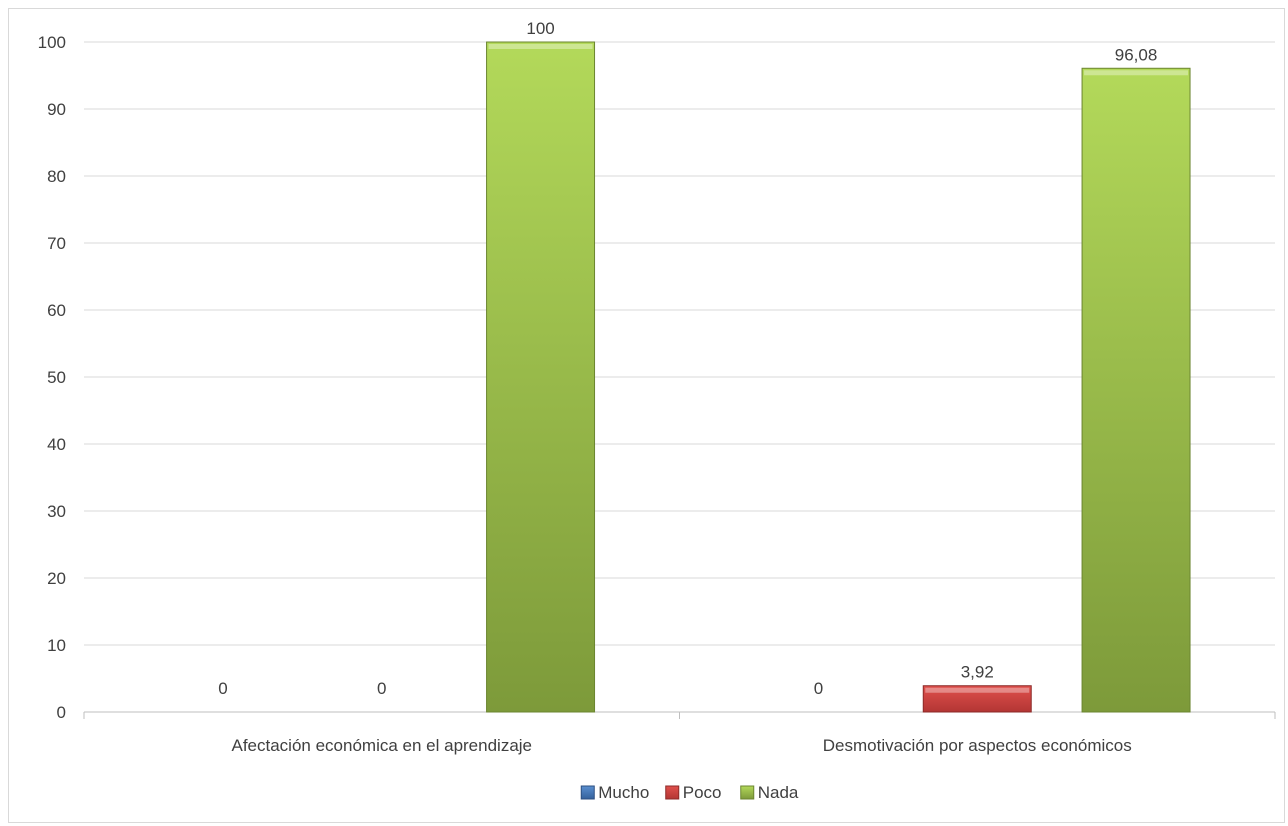 Image resolution: width=1288 pixels, height=826 pixels. Describe the element at coordinates (56, 243) in the screenshot. I see `y-tick-label: 70` at that location.